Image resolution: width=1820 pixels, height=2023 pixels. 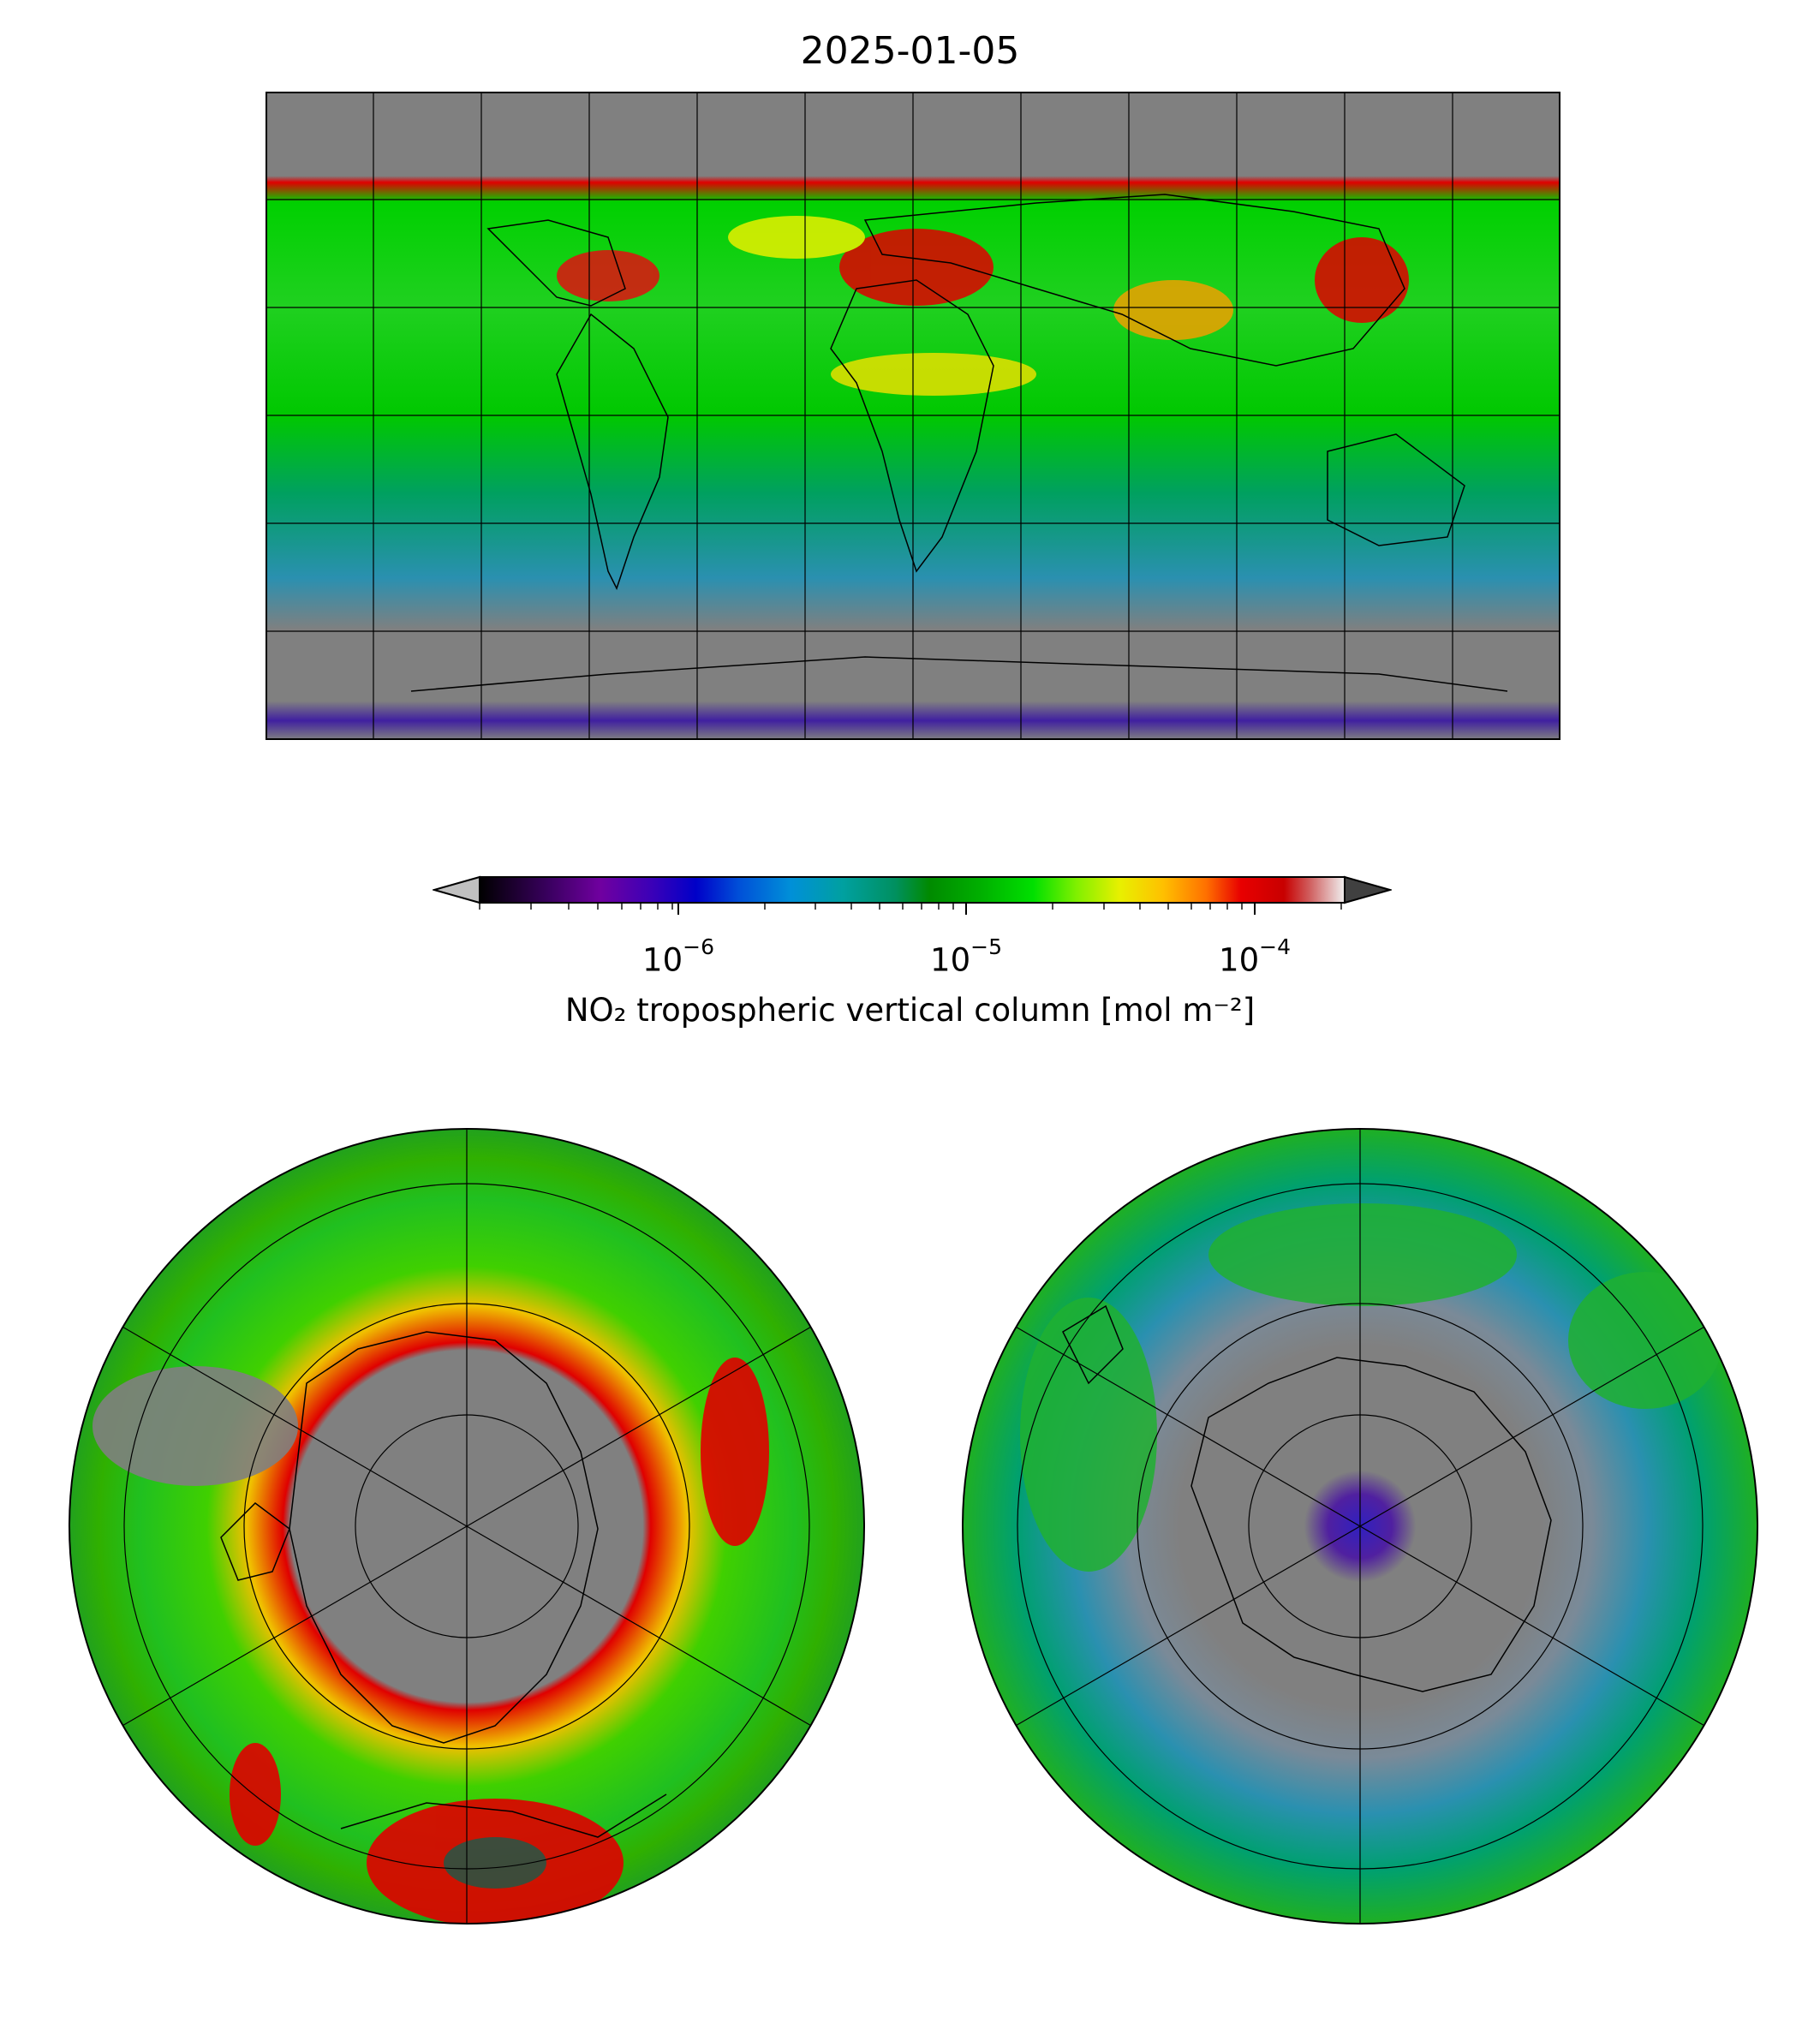 What do you see at coordinates (983, 306) in the screenshot?
I see `world-pollution-hotspots` at bounding box center [983, 306].